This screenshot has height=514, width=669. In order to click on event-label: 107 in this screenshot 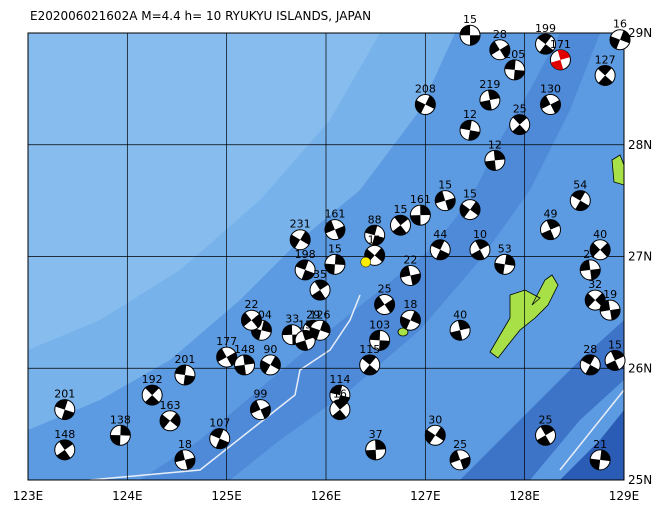, I will do `click(219, 423)`.